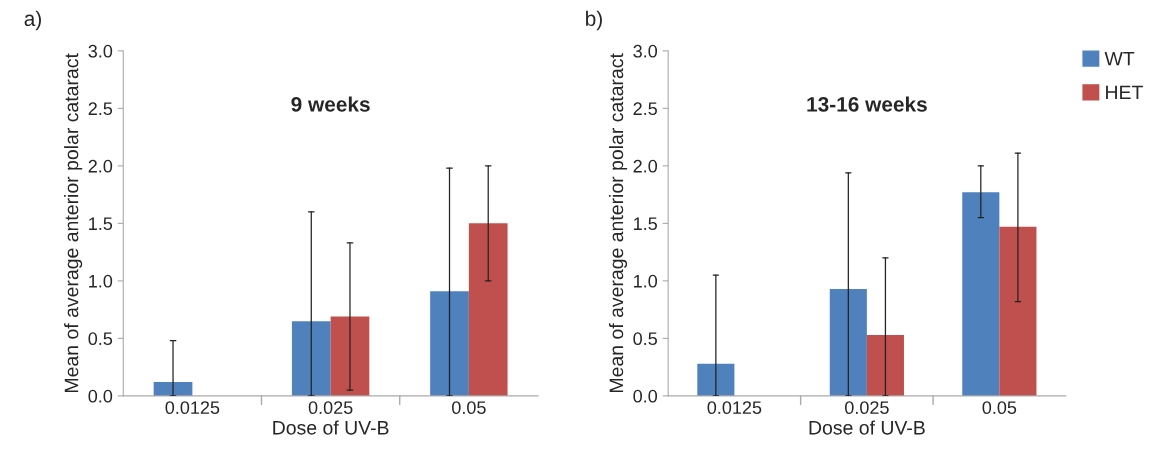 The image size is (1152, 454). I want to click on legend-label: HET, so click(1124, 92).